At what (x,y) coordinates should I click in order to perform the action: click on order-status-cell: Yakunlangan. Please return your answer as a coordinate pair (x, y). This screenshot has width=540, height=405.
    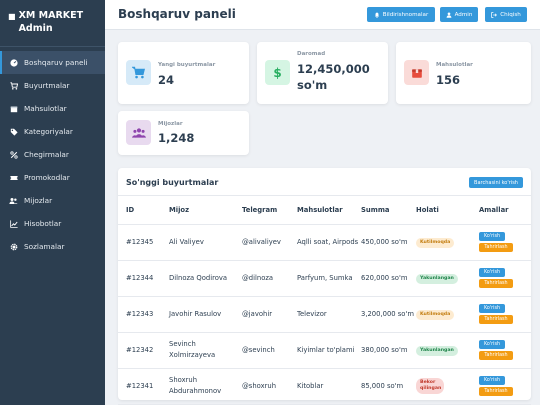
    Looking at the image, I should click on (447, 278).